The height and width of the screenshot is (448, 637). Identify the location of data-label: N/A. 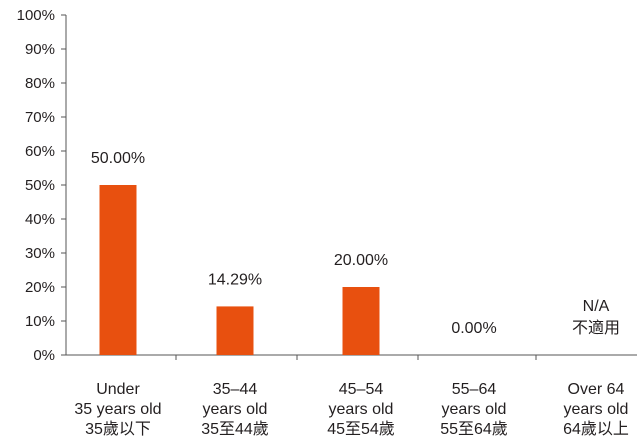
(596, 306).